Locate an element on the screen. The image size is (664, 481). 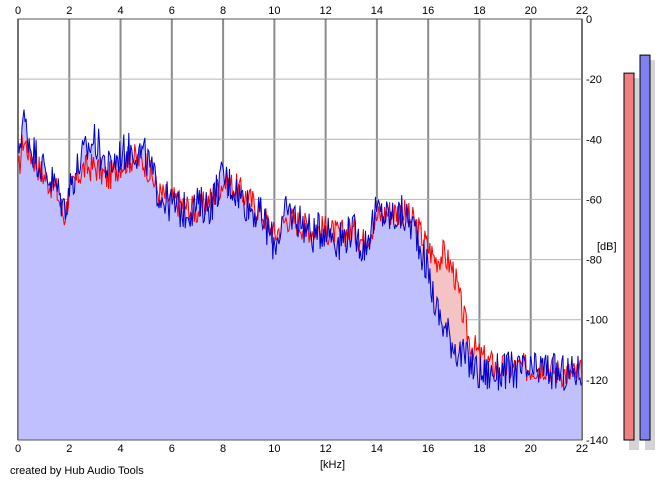
y-tick-label: -40 is located at coordinates (594, 140).